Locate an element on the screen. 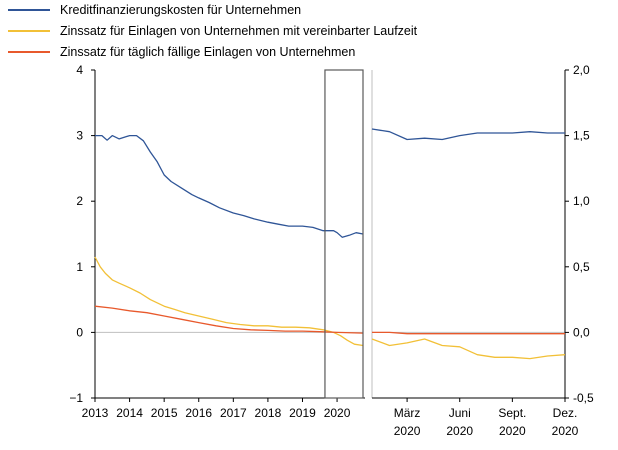  left-x-tick-label: 2013 is located at coordinates (95, 413).